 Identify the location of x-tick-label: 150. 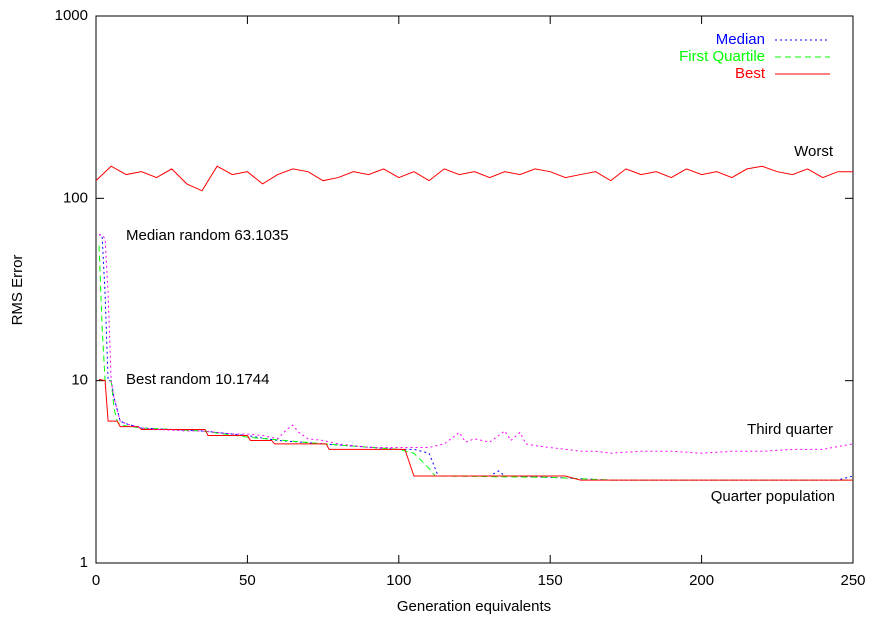
(550, 580).